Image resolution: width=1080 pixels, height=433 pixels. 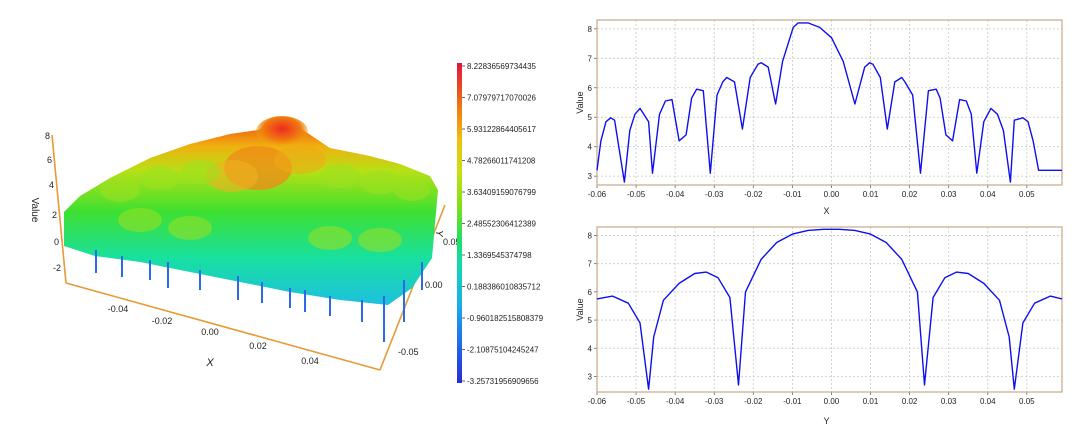 What do you see at coordinates (459, 223) in the screenshot?
I see `colorbar` at bounding box center [459, 223].